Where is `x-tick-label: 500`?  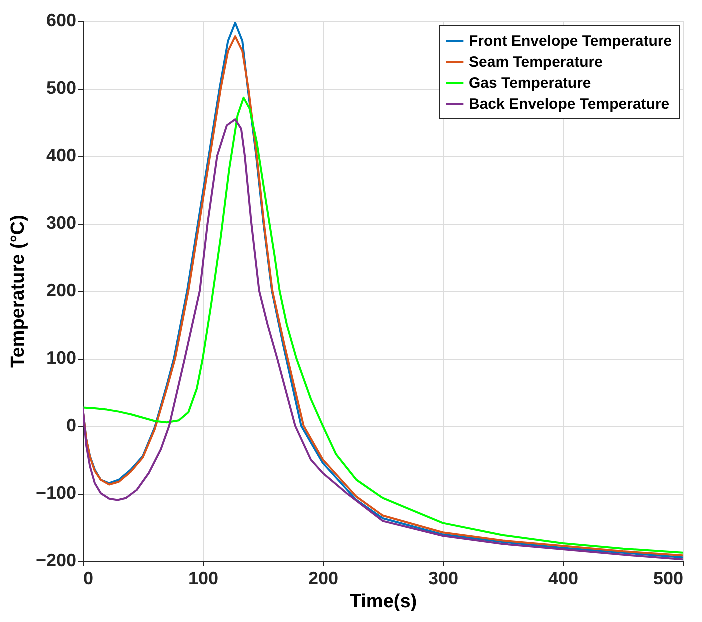 x-tick-label: 500 is located at coordinates (668, 578).